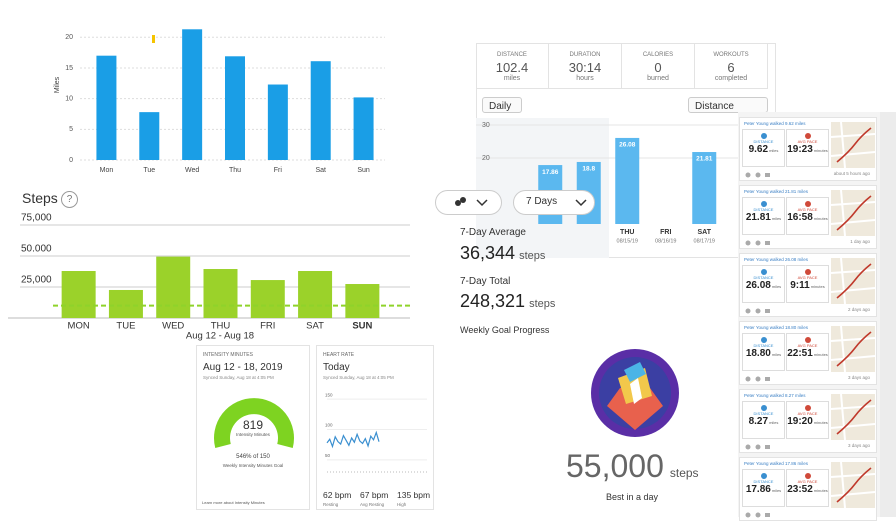 This screenshot has height=521, width=896. Describe the element at coordinates (468, 202) in the screenshot. I see `activity-select` at that location.